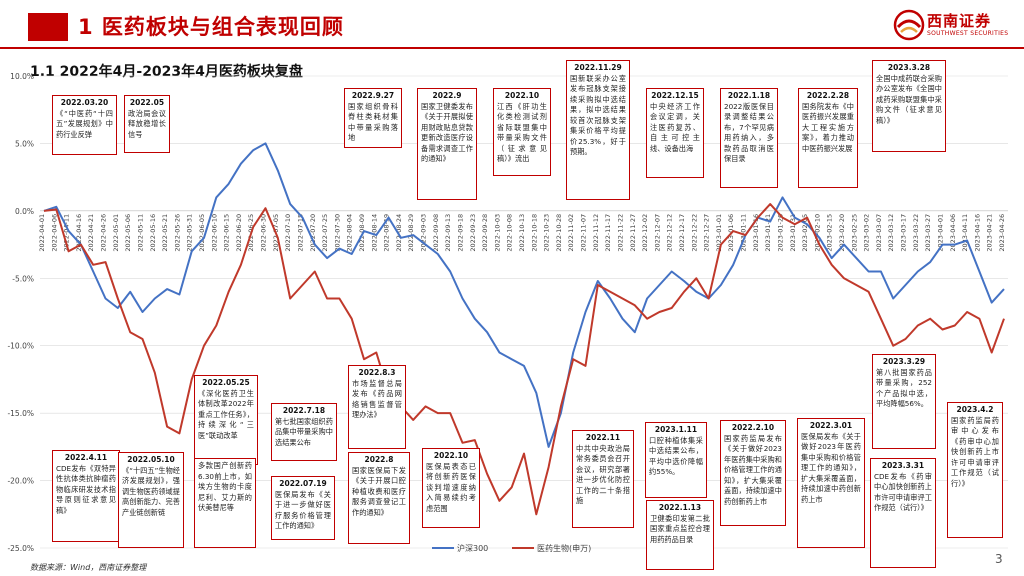 Image resolution: width=1024 pixels, height=576 pixels. I want to click on annotation-date: 2022.05.25, so click(226, 382).